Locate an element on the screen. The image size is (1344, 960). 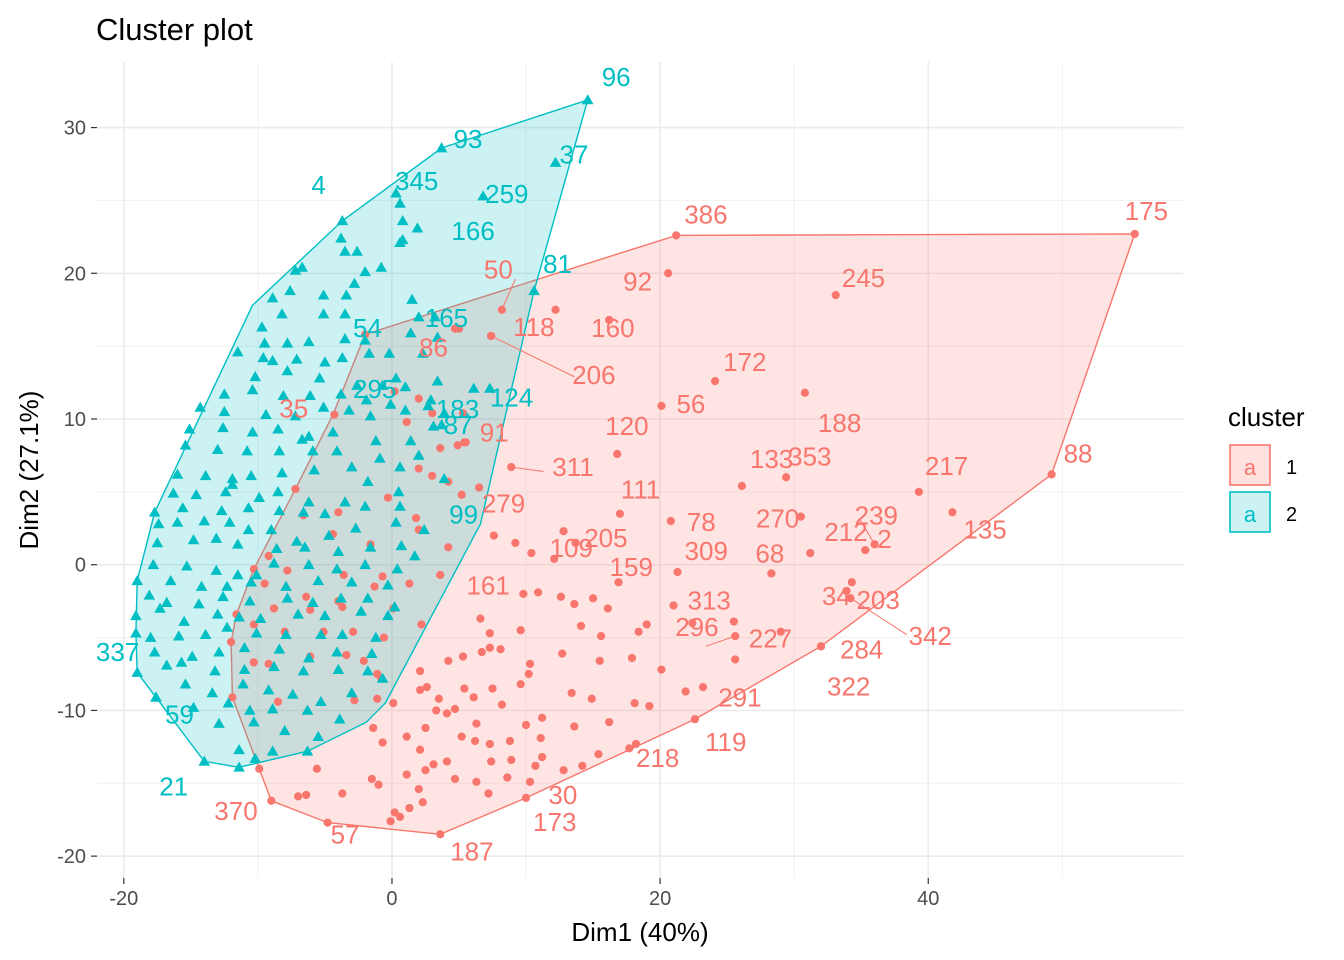
point-label: 96 is located at coordinates (616, 77).